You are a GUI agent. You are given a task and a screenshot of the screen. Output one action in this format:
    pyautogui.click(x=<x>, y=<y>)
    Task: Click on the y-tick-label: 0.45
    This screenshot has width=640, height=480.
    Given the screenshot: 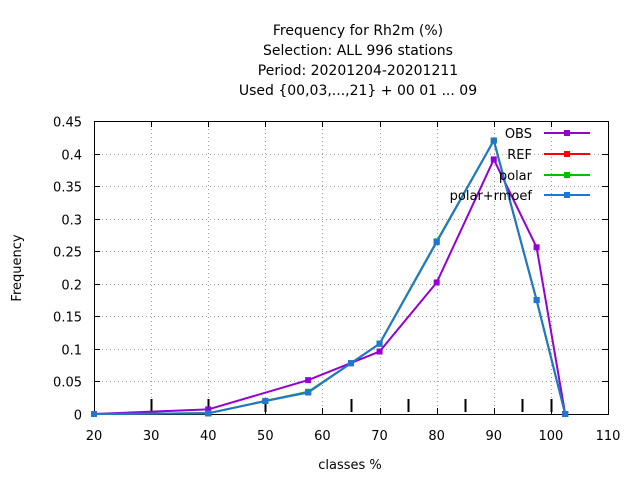 What is the action you would take?
    pyautogui.click(x=67, y=123)
    